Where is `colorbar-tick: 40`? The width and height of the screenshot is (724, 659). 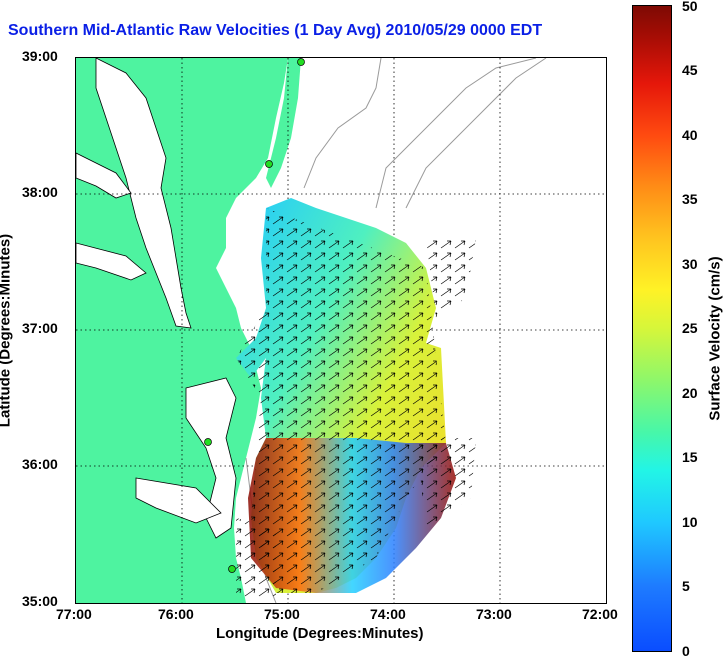
colorbar-tick: 40 is located at coordinates (690, 135).